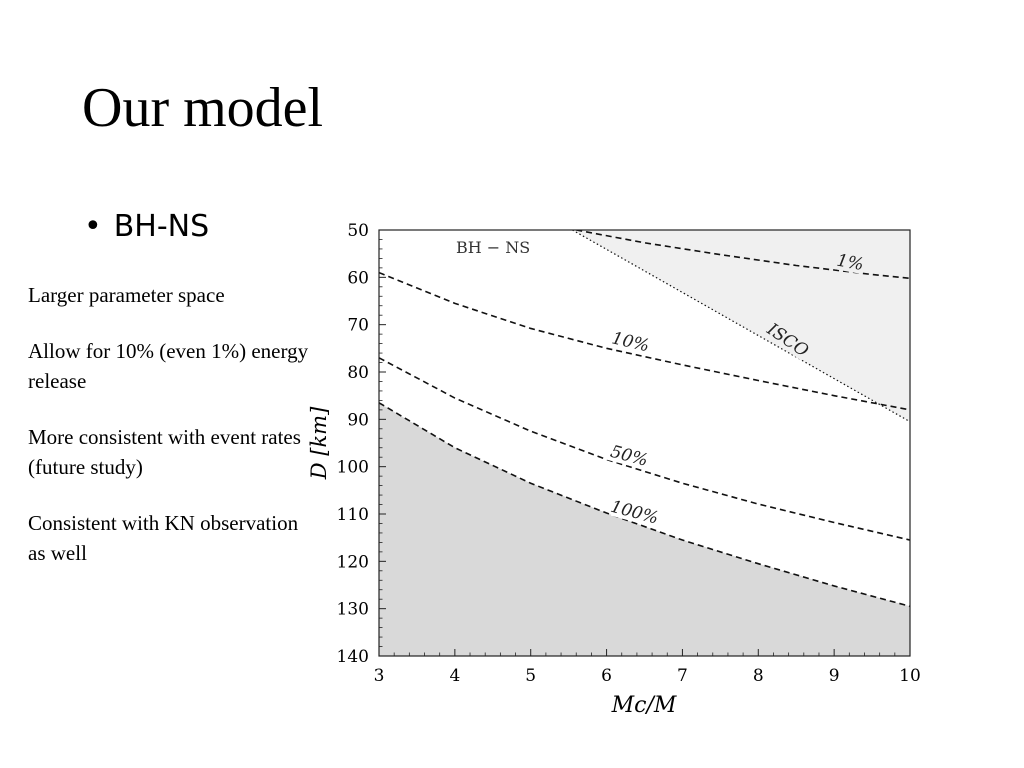 The width and height of the screenshot is (1024, 768). I want to click on x-tick-label: 9, so click(834, 676).